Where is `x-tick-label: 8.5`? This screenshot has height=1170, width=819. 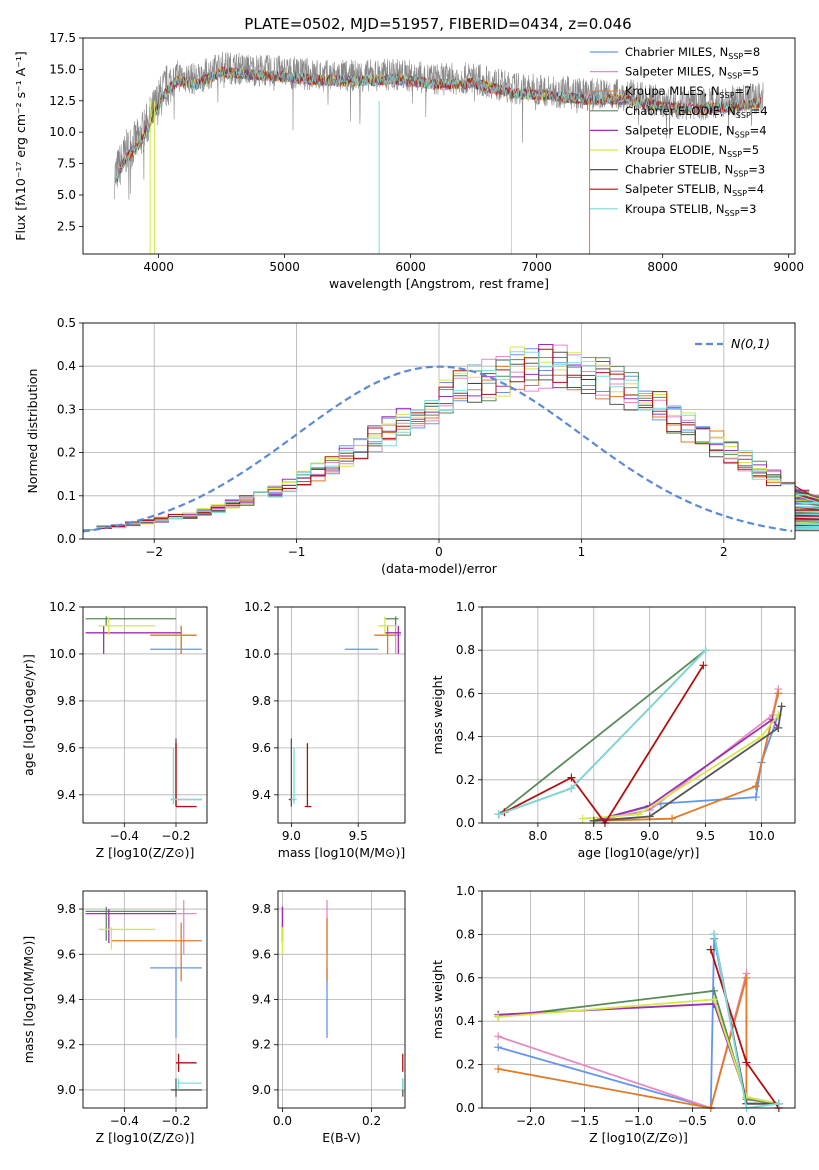
x-tick-label: 8.5 is located at coordinates (593, 836).